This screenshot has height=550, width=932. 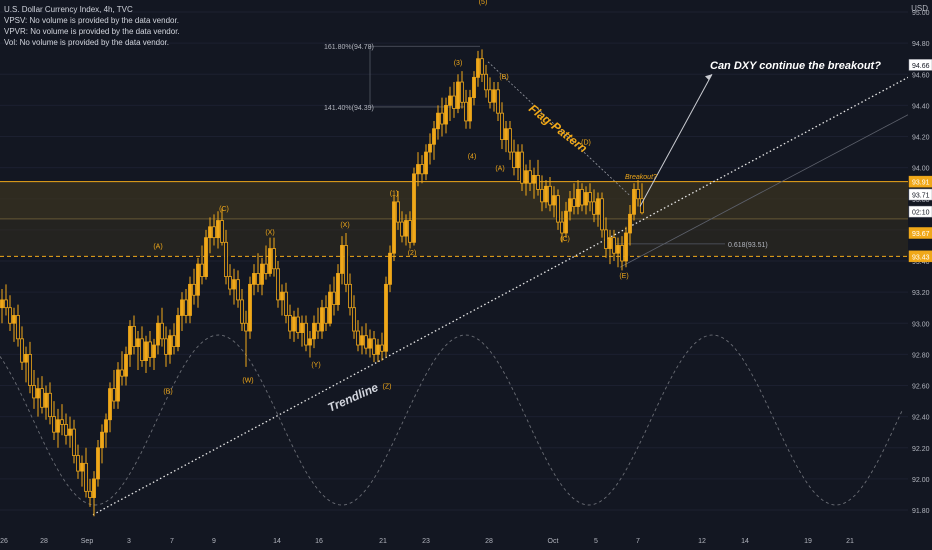 What do you see at coordinates (702, 541) in the screenshot?
I see `x-tick-label: 12` at bounding box center [702, 541].